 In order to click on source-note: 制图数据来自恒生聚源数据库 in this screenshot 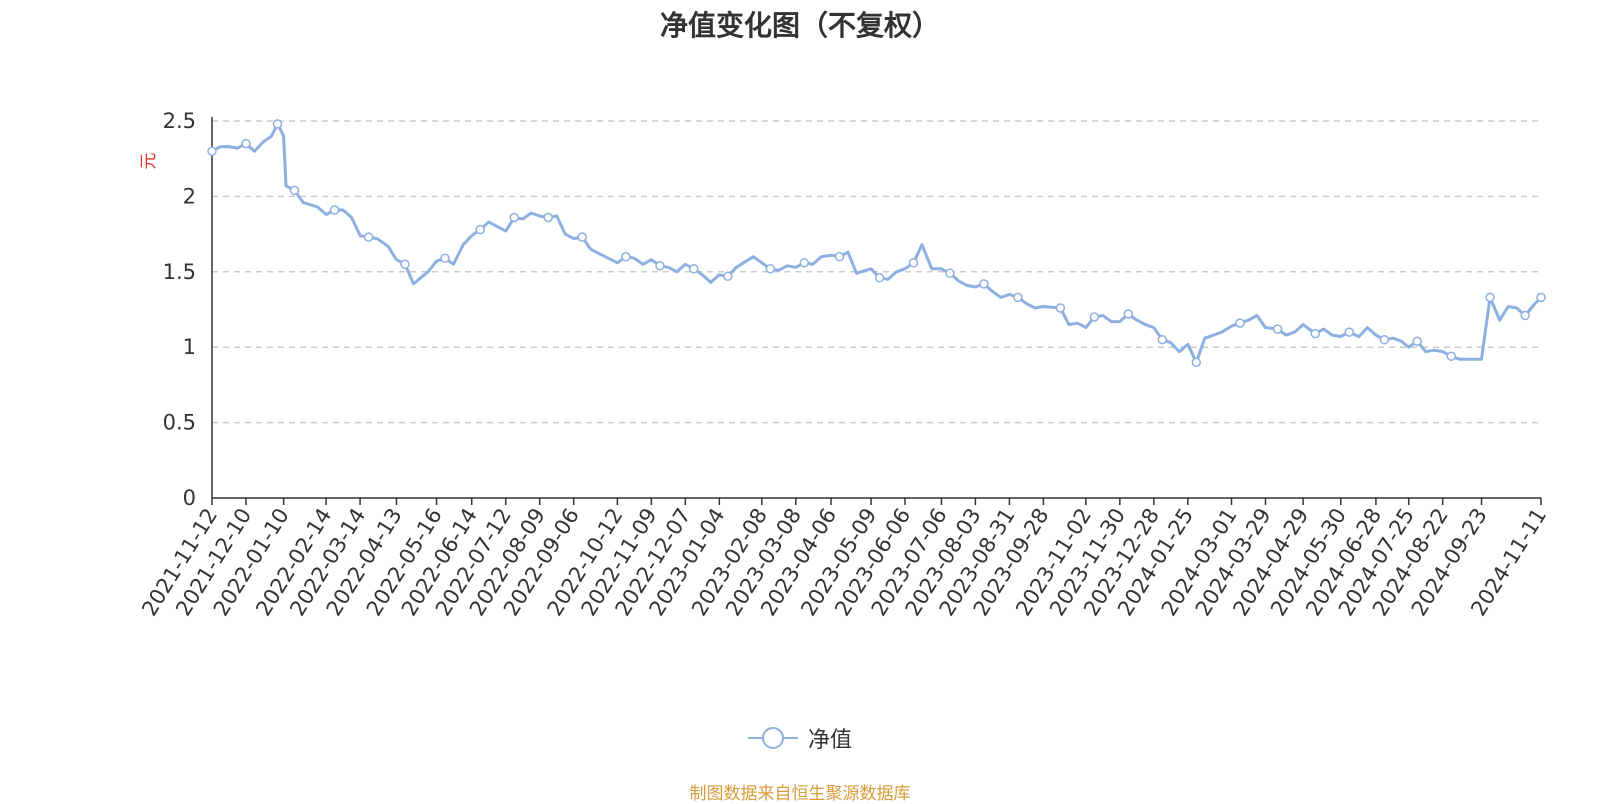, I will do `click(800, 794)`.